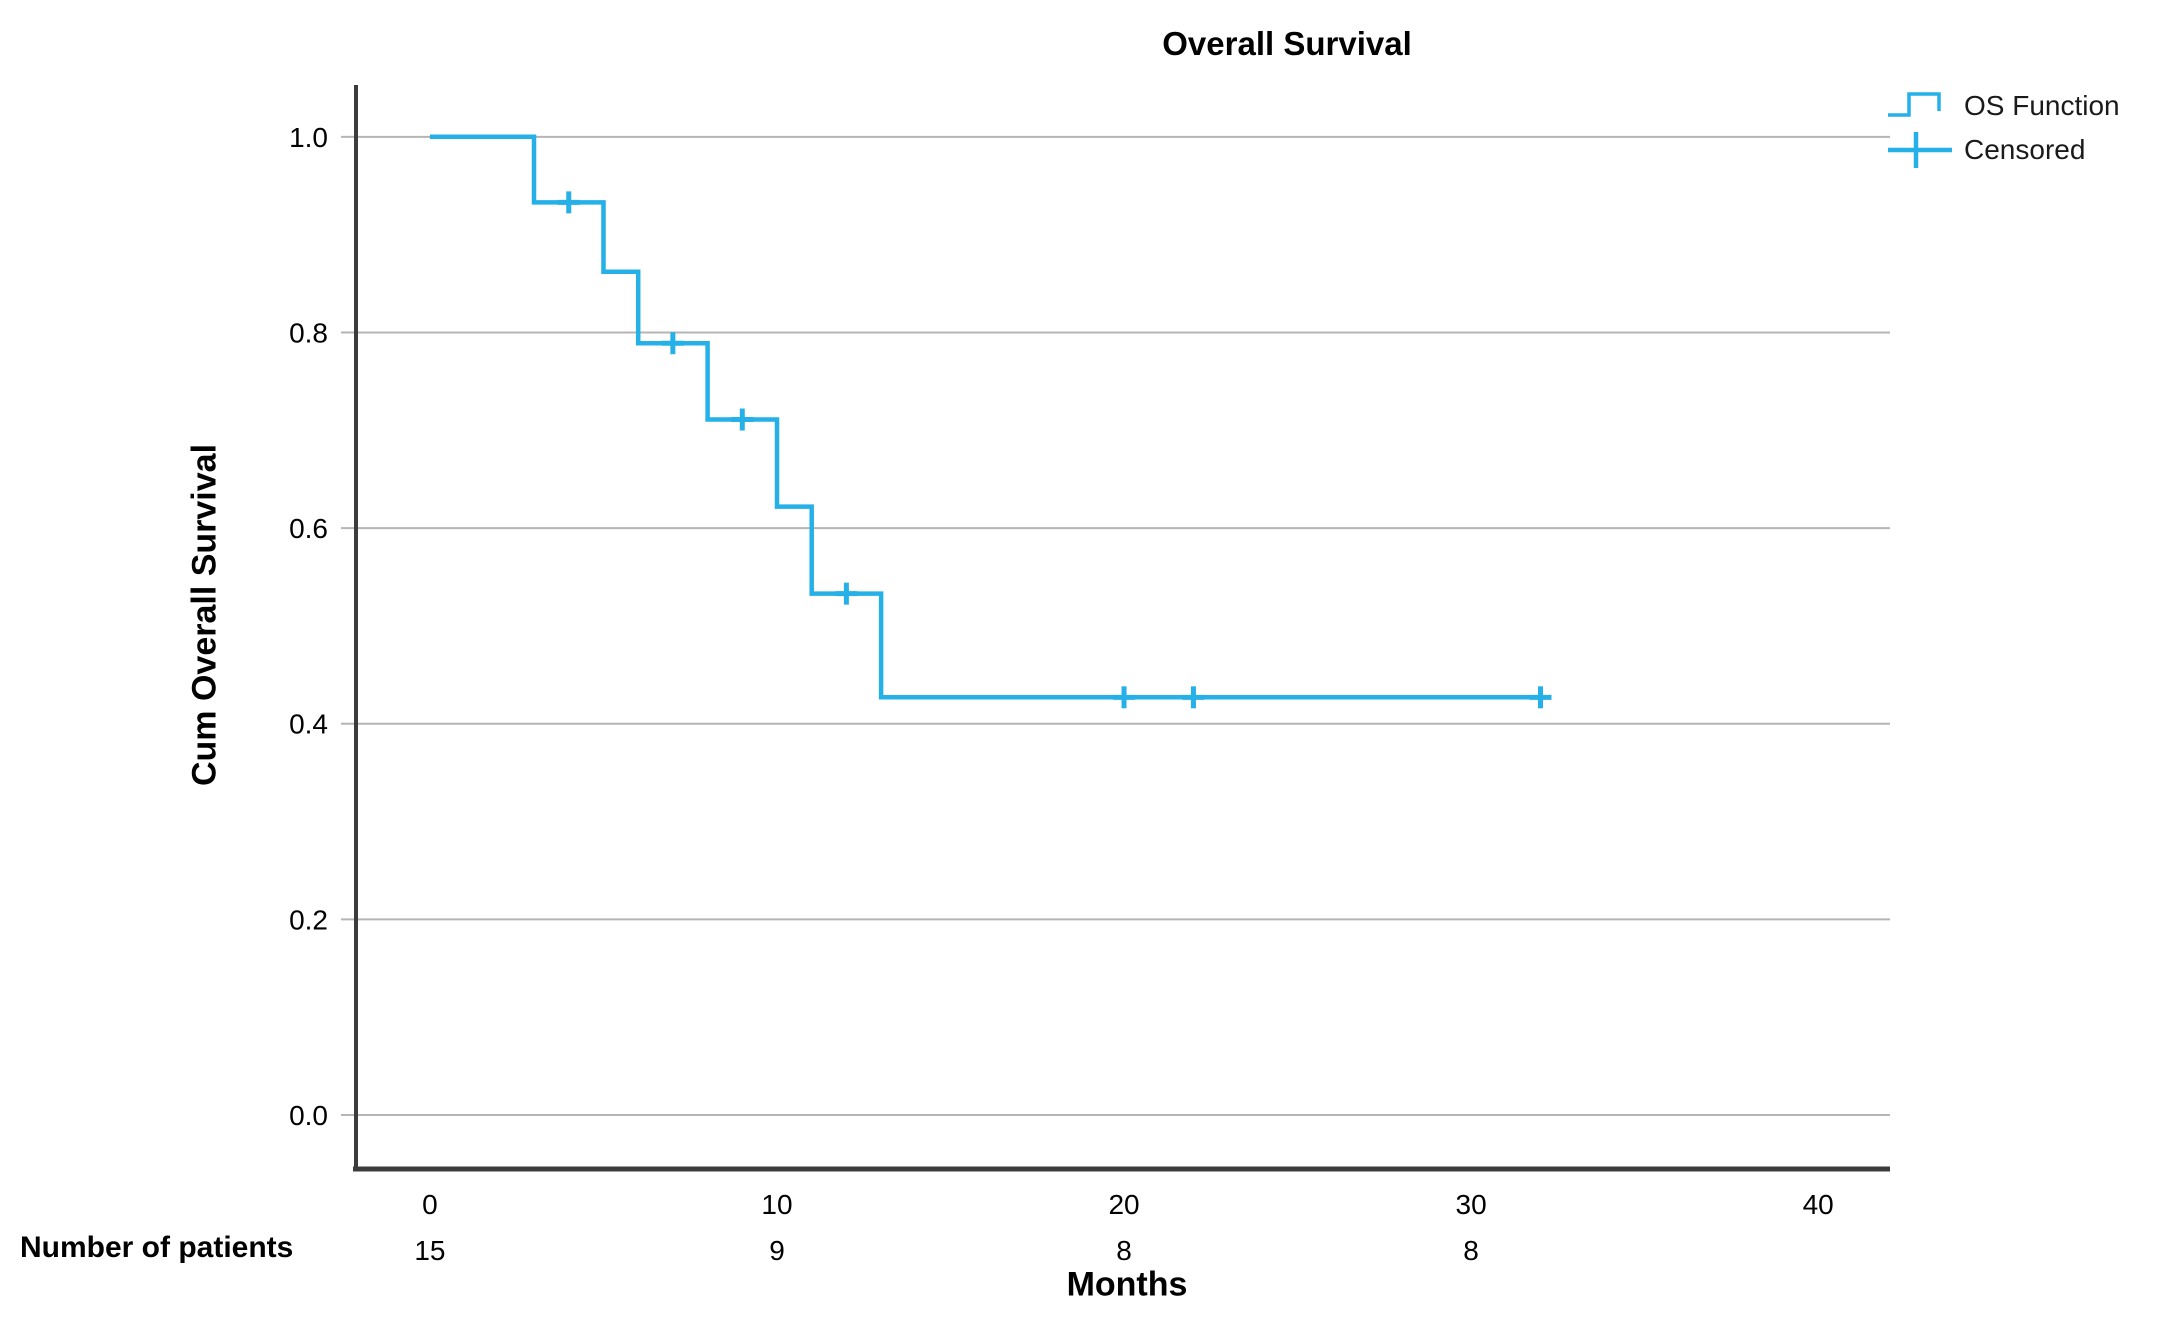  What do you see at coordinates (776, 1204) in the screenshot?
I see `x-tick-label-10: 10` at bounding box center [776, 1204].